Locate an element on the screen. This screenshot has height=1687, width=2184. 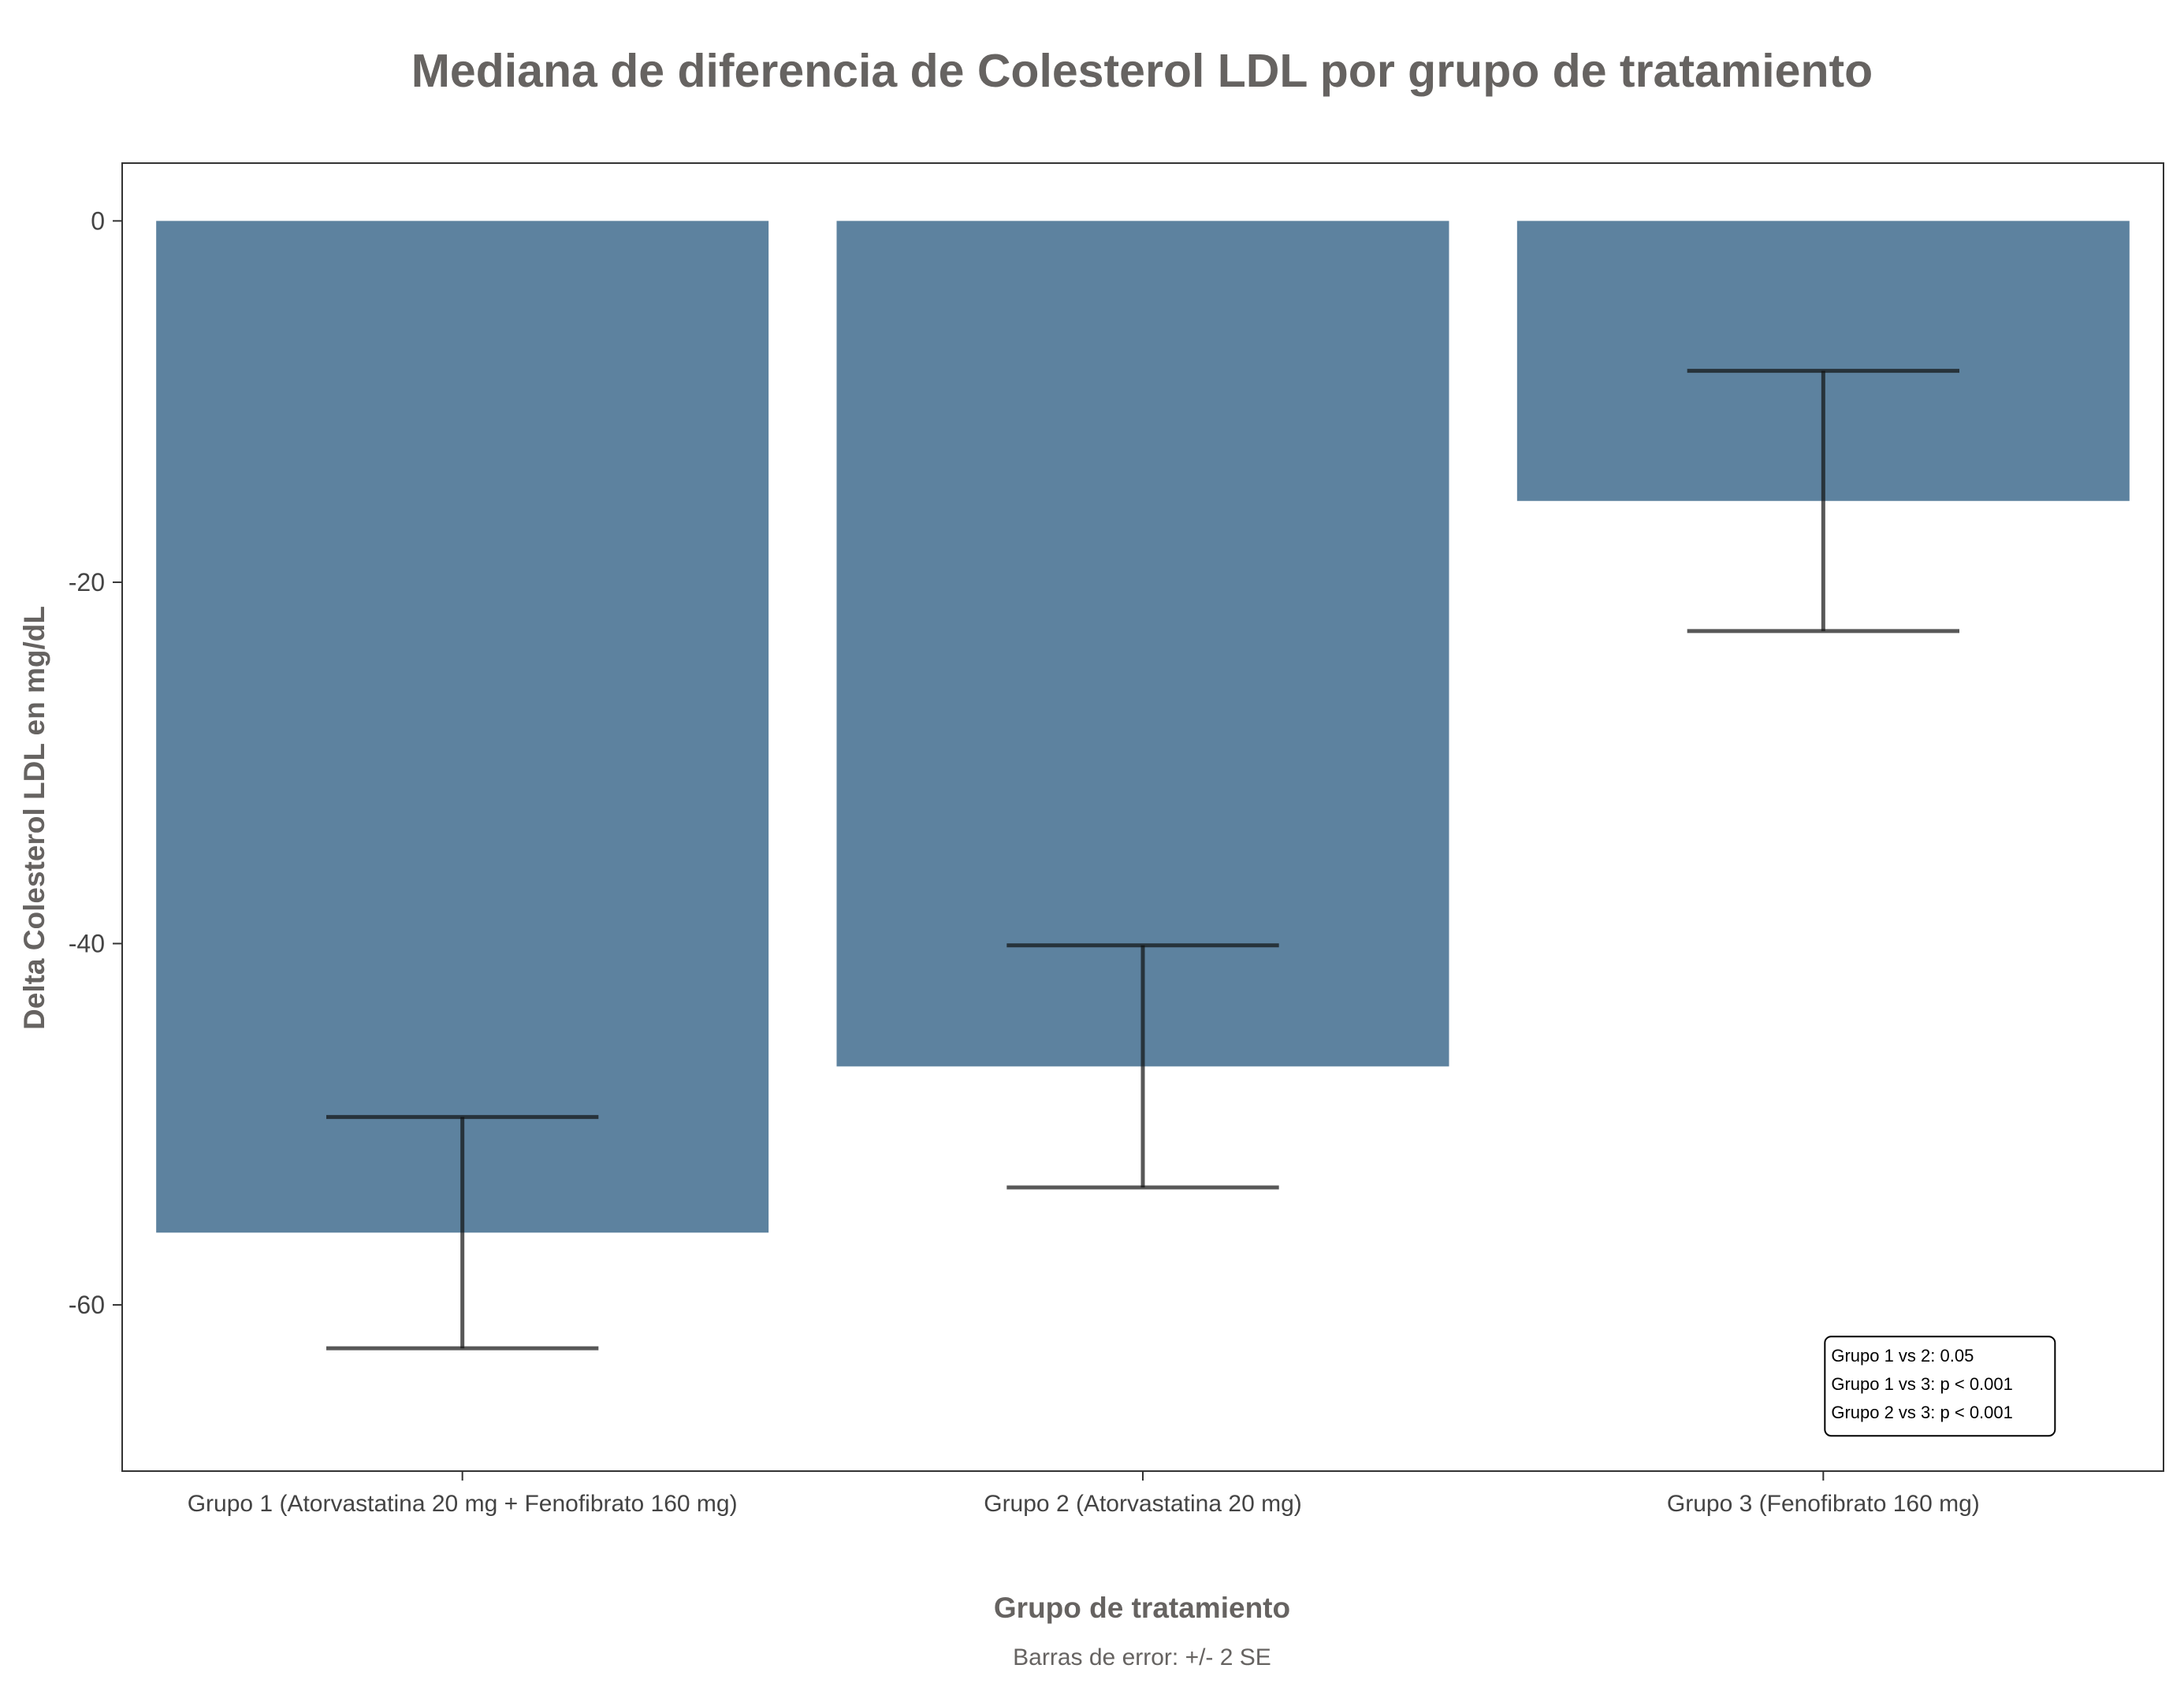
x-tick-label: Grupo 2 (Atorvastatina 20 mg) is located at coordinates (1143, 1504).